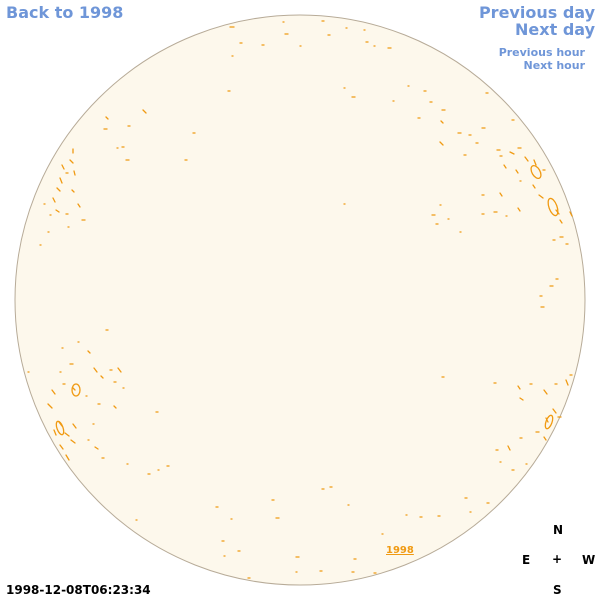 This screenshot has height=600, width=600. What do you see at coordinates (589, 560) in the screenshot?
I see `compass-west-label: W` at bounding box center [589, 560].